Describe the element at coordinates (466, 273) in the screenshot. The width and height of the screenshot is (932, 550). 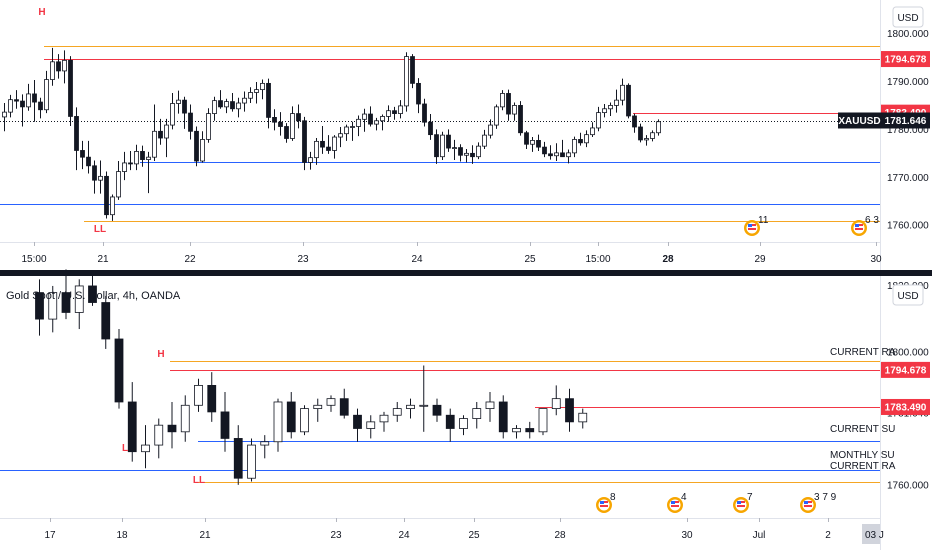
I see `pane-separator` at that location.